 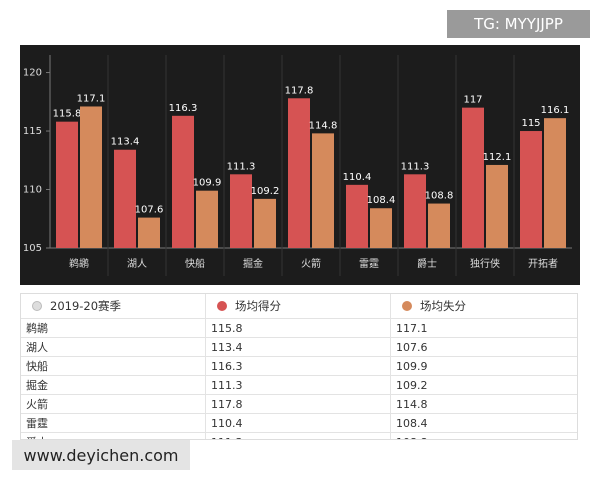 I want to click on header-cell: 2019-20赛季, so click(x=113, y=306).